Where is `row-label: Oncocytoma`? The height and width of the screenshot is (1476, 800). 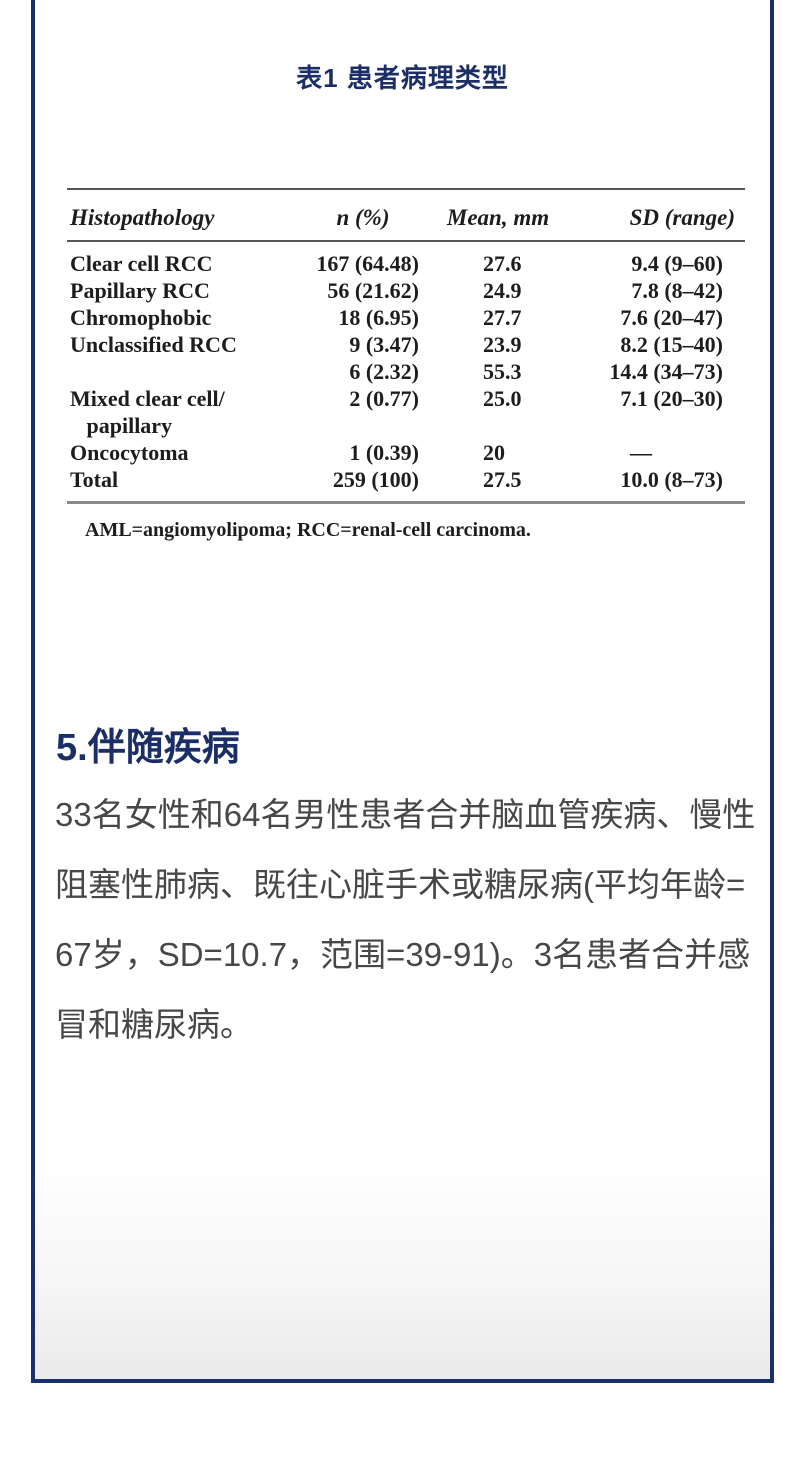
row-label: Oncocytoma is located at coordinates (129, 452).